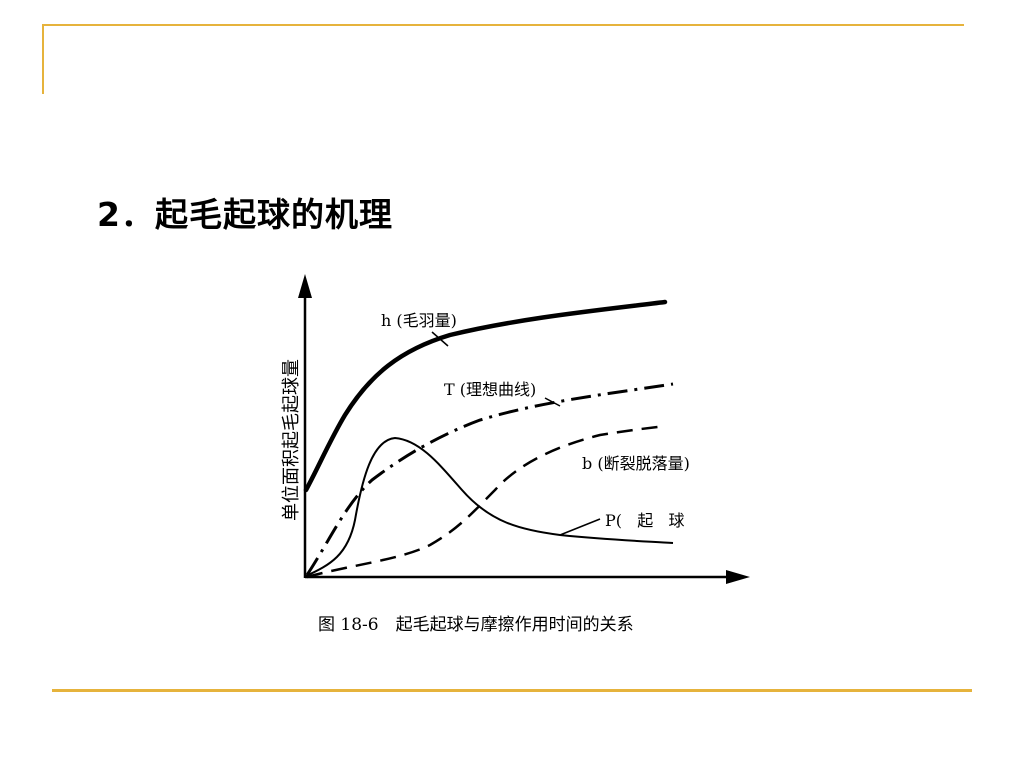 This screenshot has height=768, width=1024. I want to click on y-axis-arrow, so click(305, 286).